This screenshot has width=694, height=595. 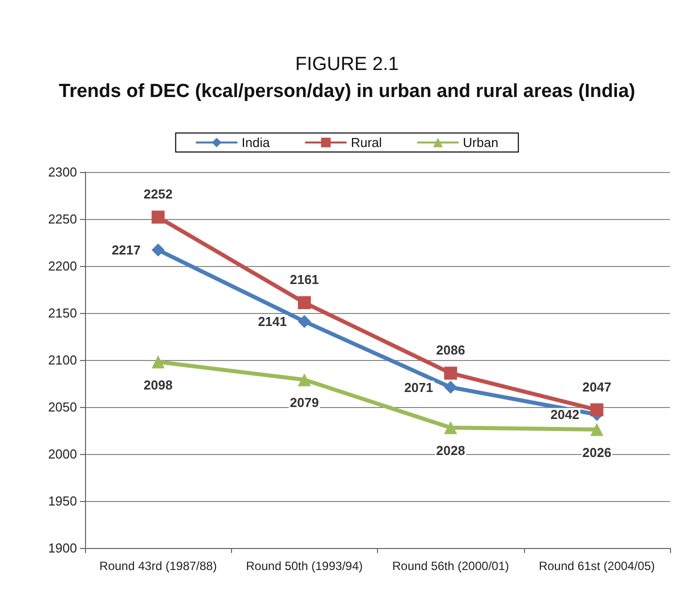 What do you see at coordinates (451, 450) in the screenshot?
I see `data-label: 2028` at bounding box center [451, 450].